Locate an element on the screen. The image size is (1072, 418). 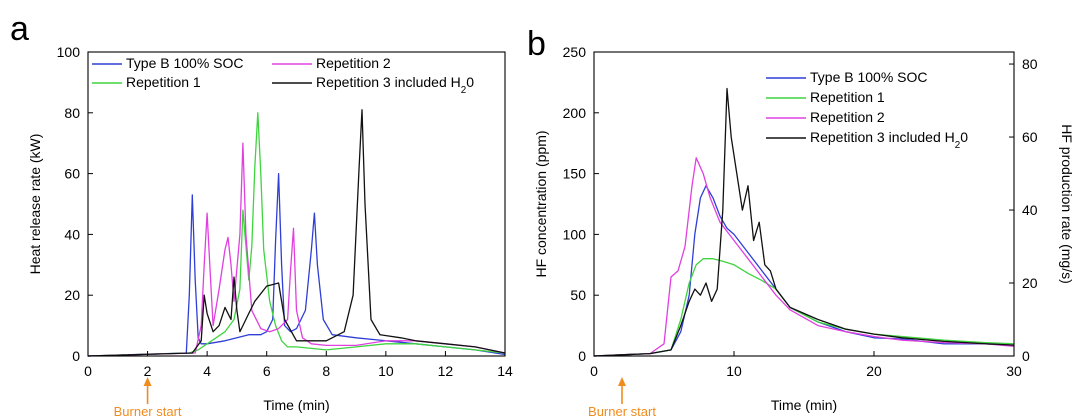
panel-b-label: b is located at coordinates (536, 44).